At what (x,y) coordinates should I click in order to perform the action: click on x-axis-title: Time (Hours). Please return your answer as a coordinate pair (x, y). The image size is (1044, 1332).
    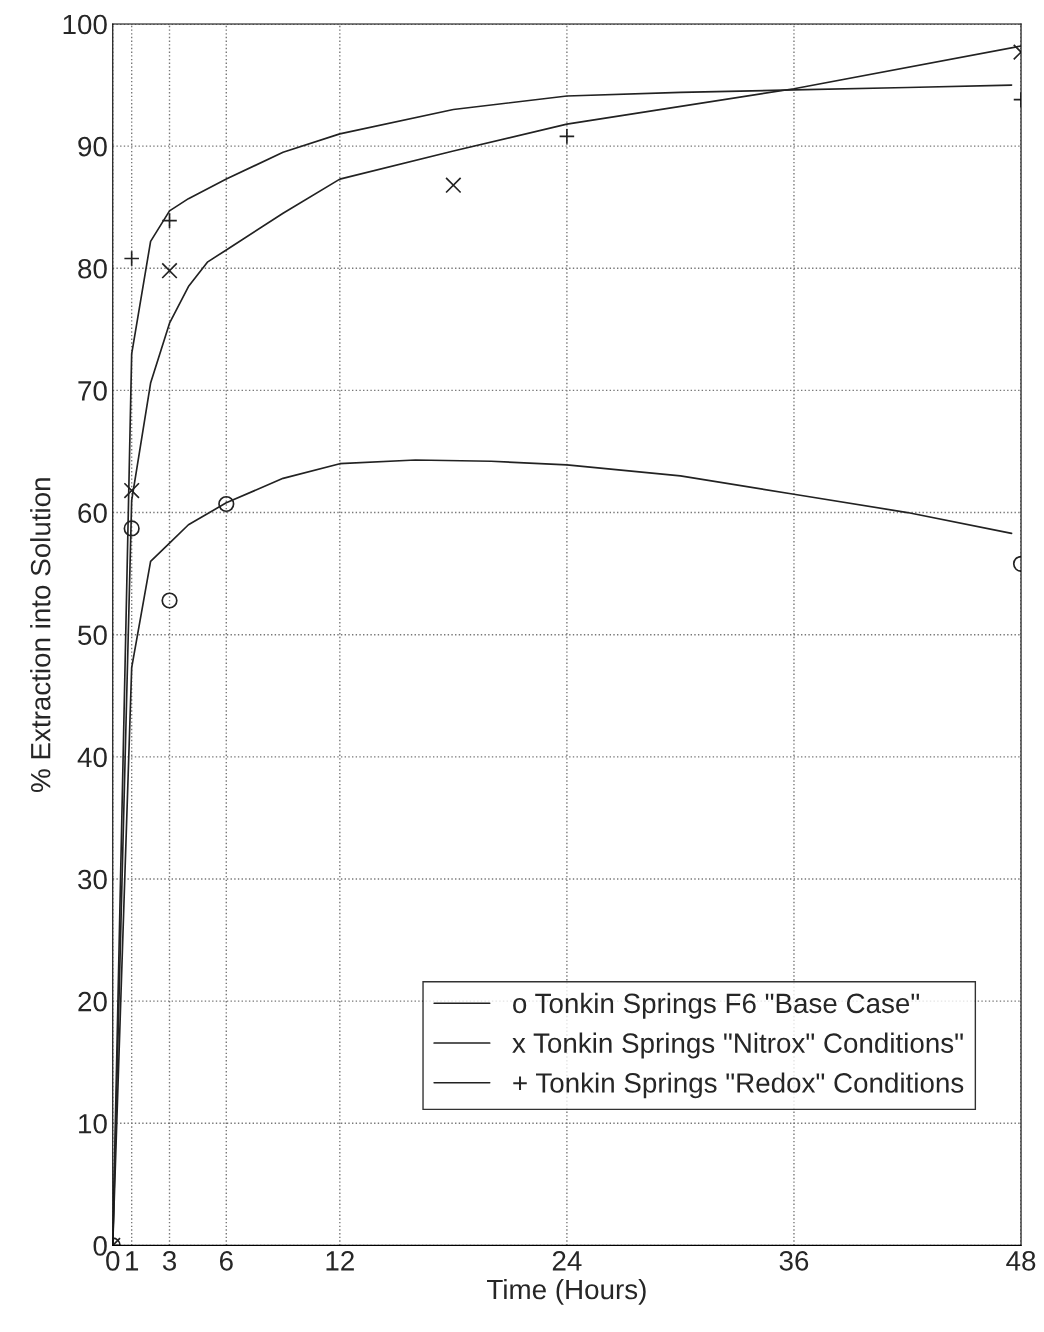
    Looking at the image, I should click on (566, 1291).